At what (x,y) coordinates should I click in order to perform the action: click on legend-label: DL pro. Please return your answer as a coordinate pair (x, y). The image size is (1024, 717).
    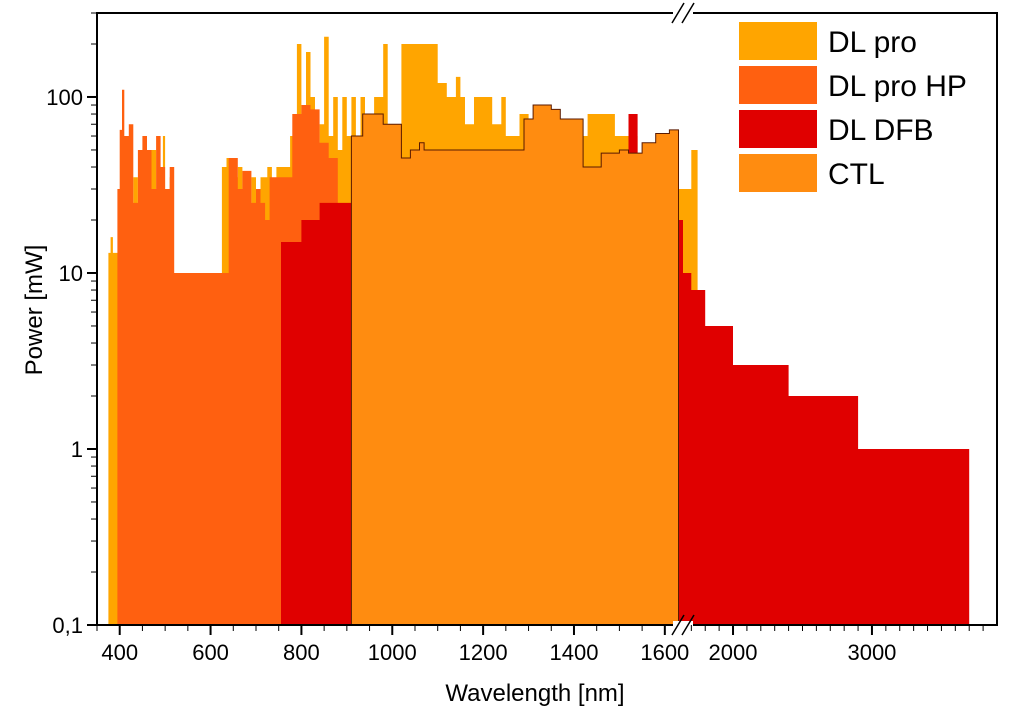
    Looking at the image, I should click on (872, 42).